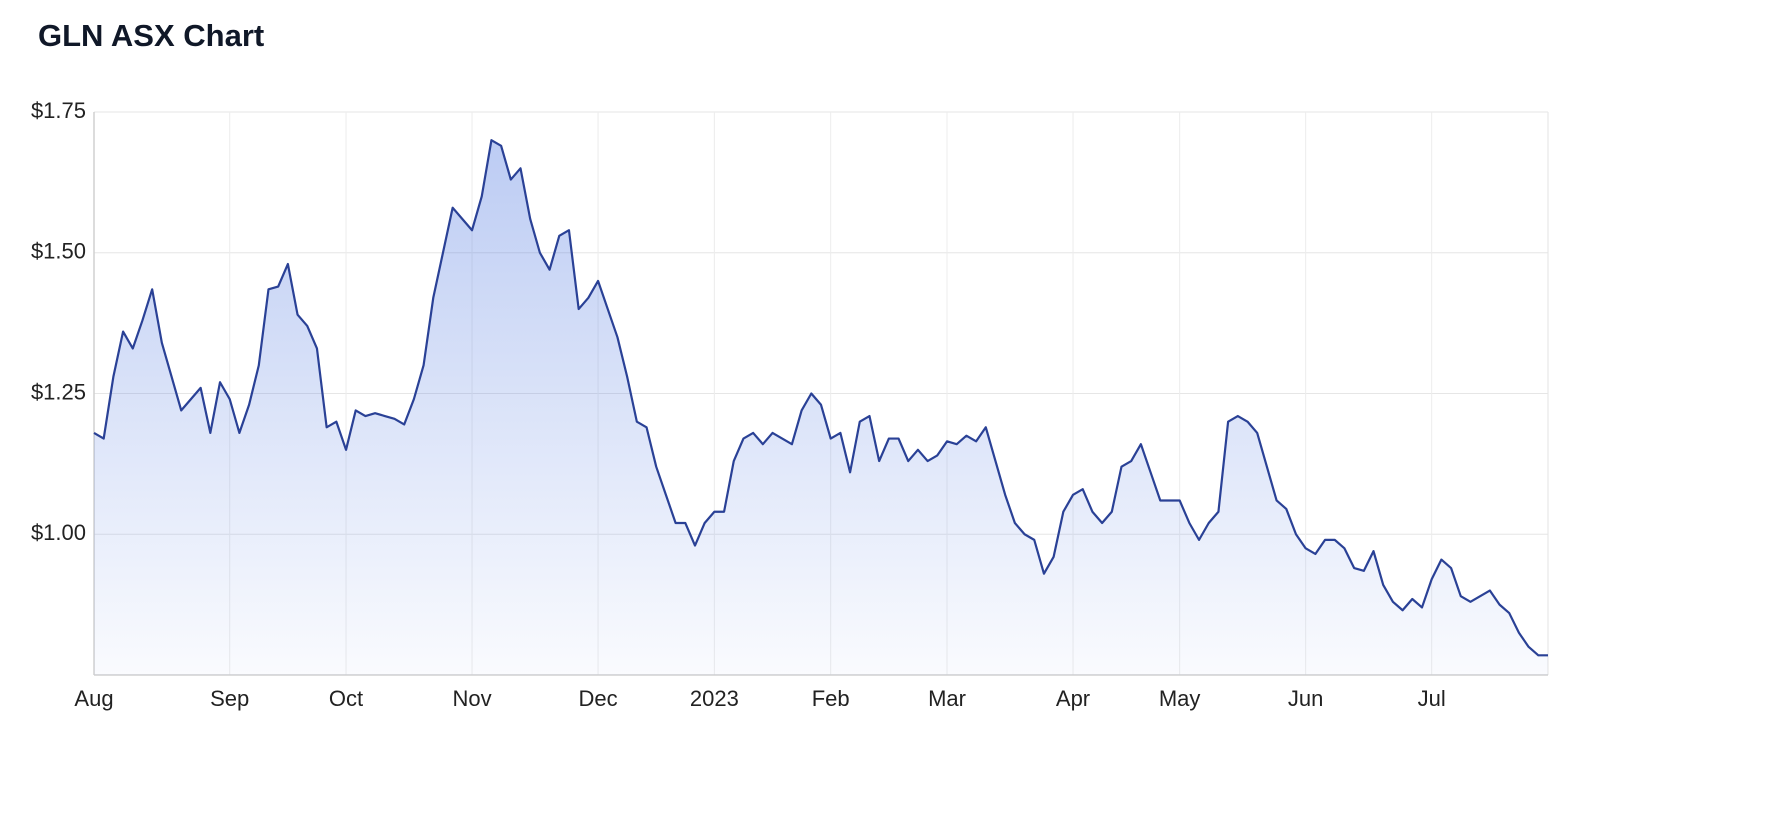 The width and height of the screenshot is (1776, 838). What do you see at coordinates (151, 35) in the screenshot?
I see `chart-title: GLN ASX Chart` at bounding box center [151, 35].